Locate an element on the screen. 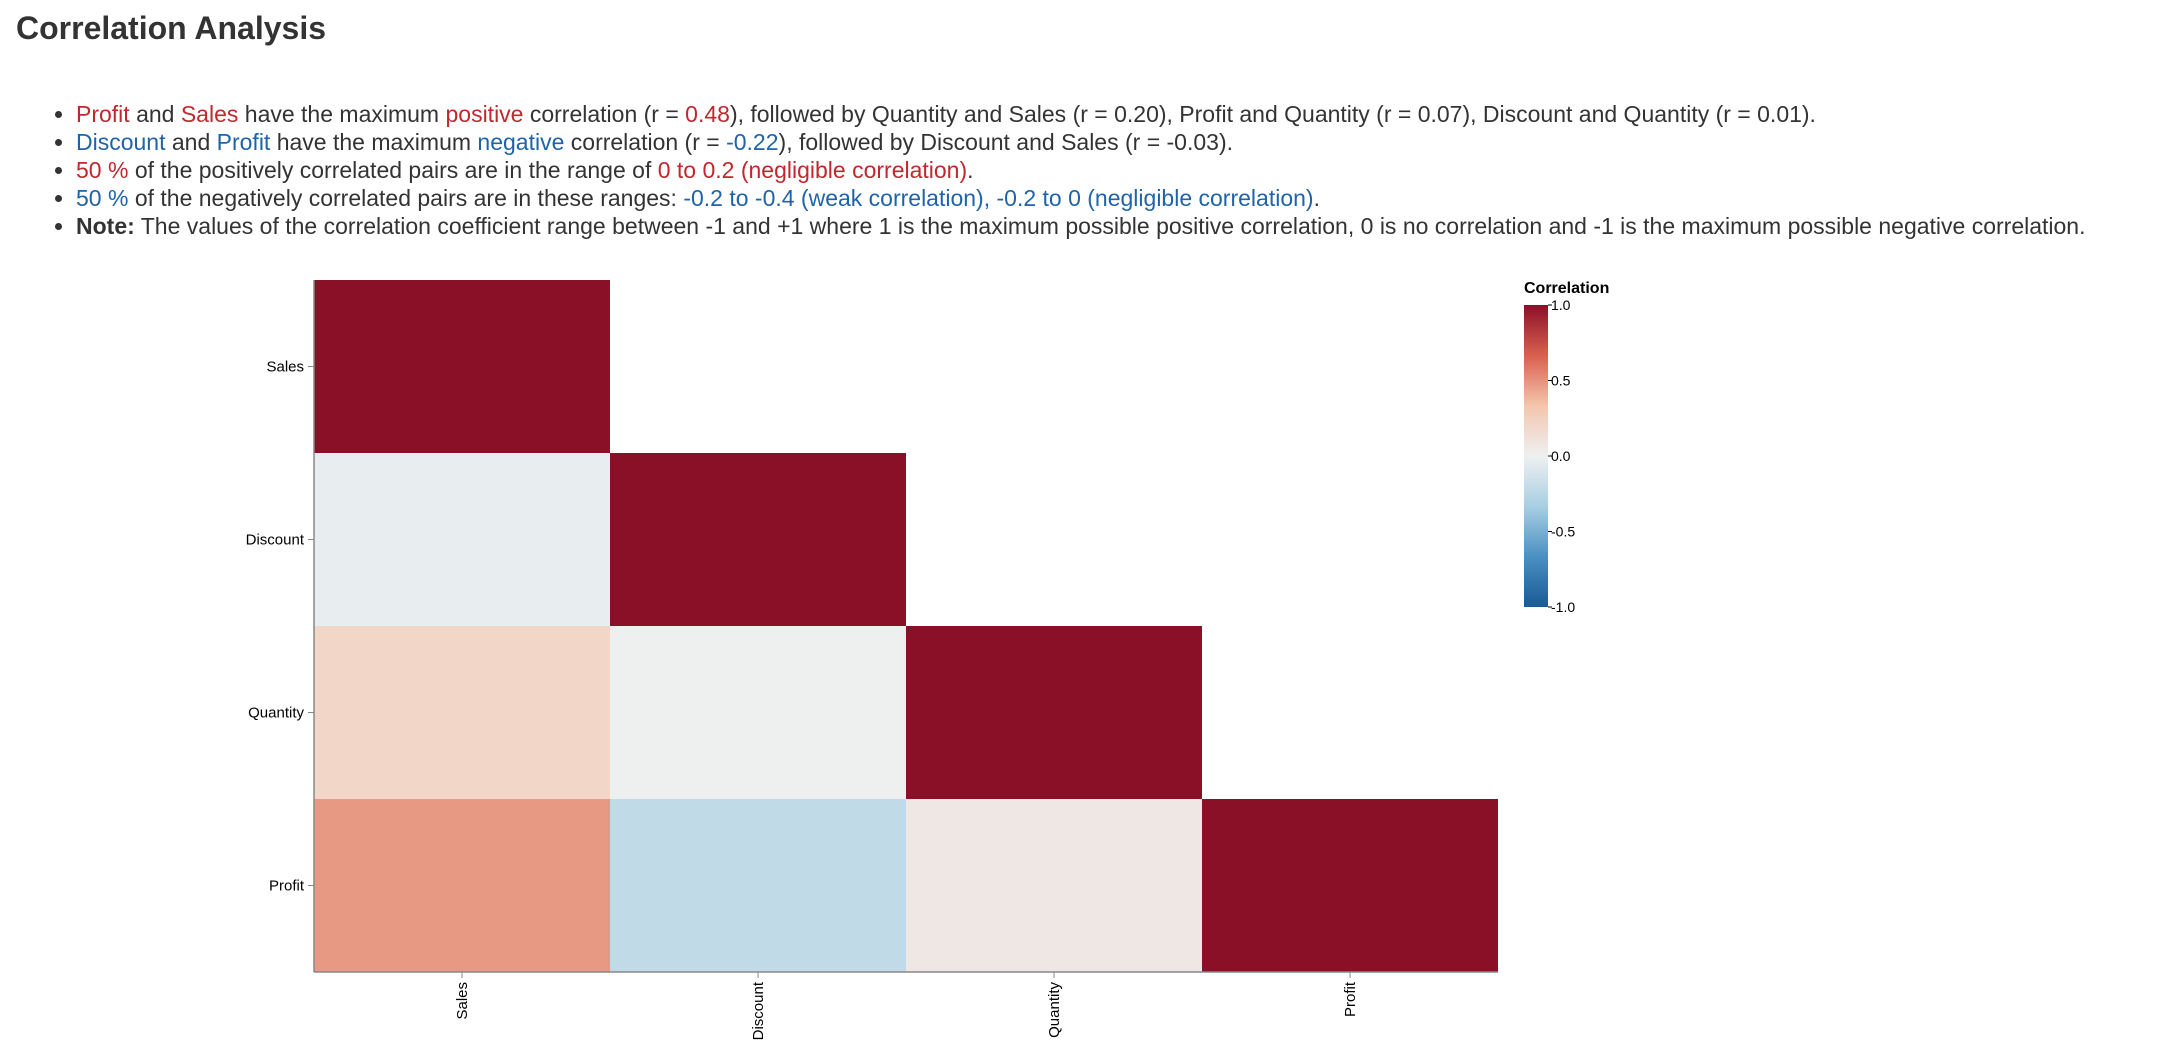  legend-tick-label: -0.5 is located at coordinates (1563, 532).